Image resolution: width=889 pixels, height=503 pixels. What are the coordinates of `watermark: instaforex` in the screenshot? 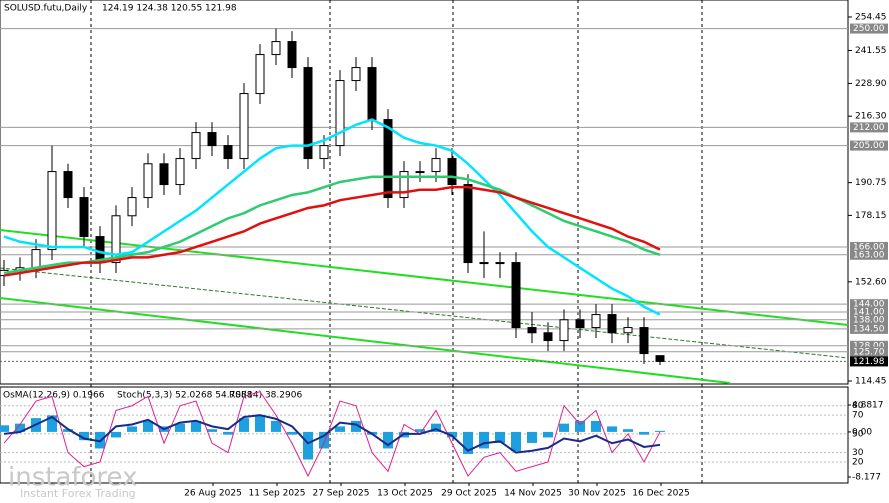 It's located at (72, 478).